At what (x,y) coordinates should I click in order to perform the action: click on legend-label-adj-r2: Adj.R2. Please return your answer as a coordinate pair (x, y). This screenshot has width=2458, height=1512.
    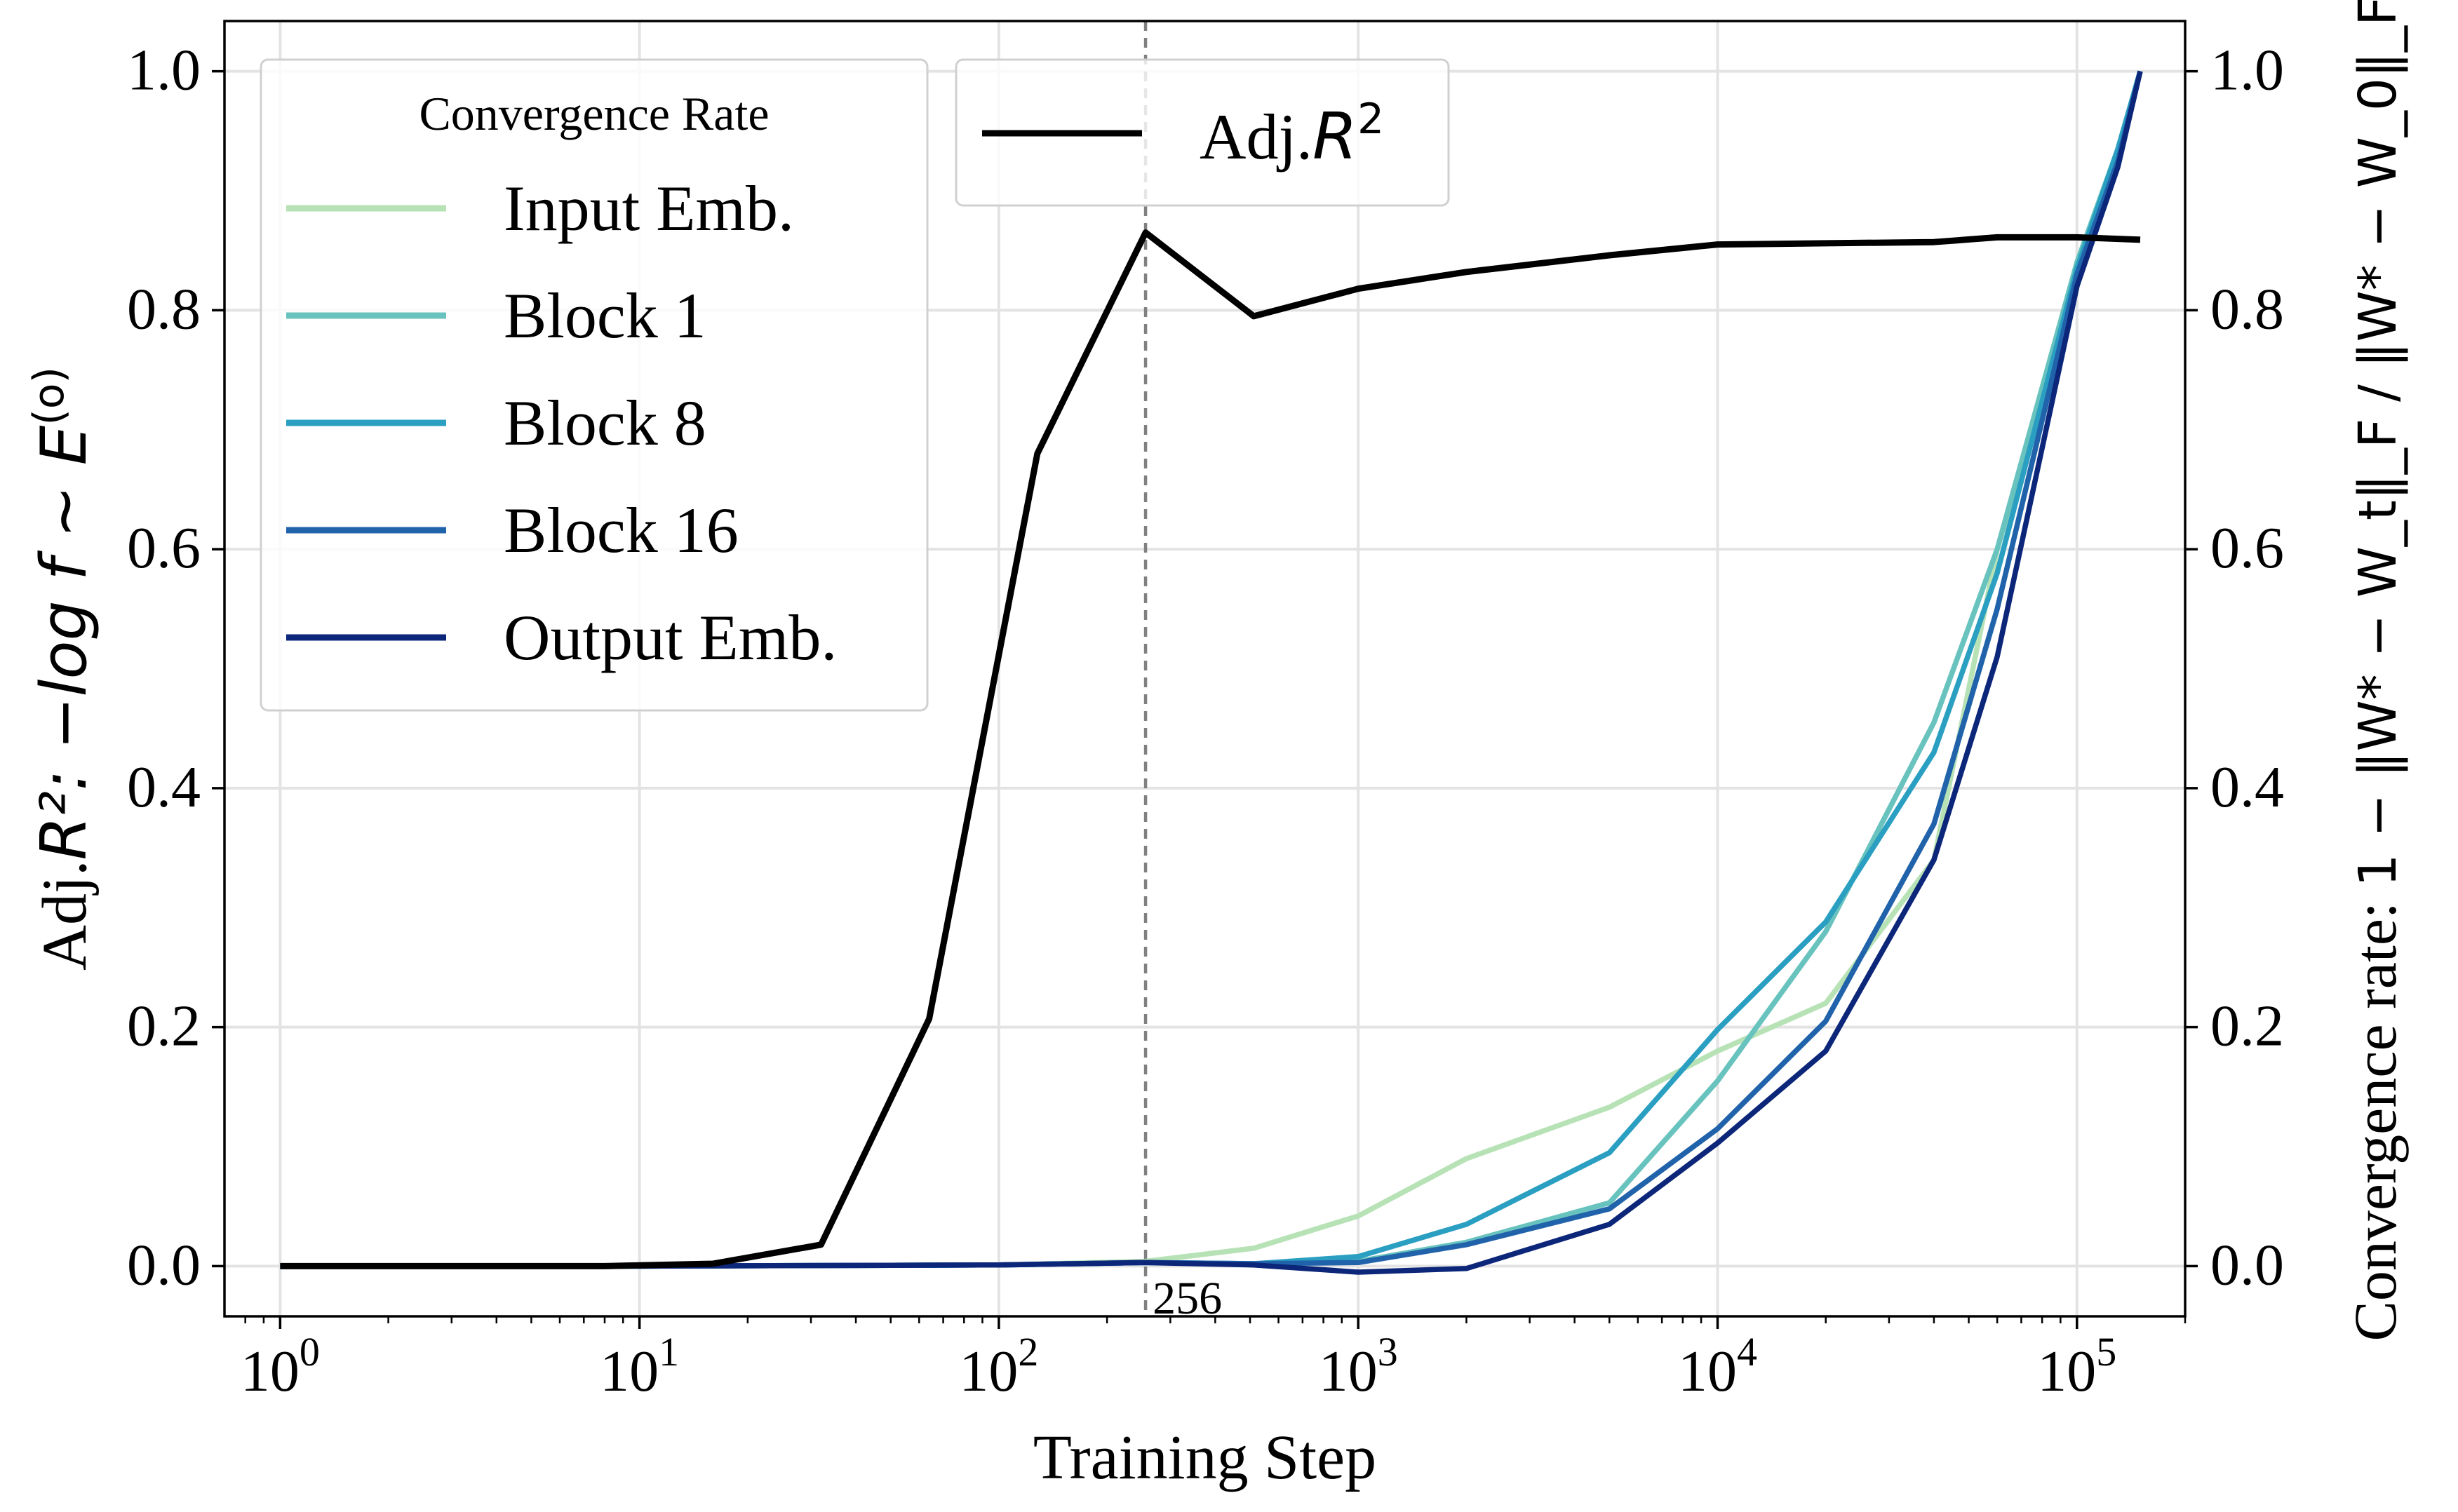
    Looking at the image, I should click on (1292, 134).